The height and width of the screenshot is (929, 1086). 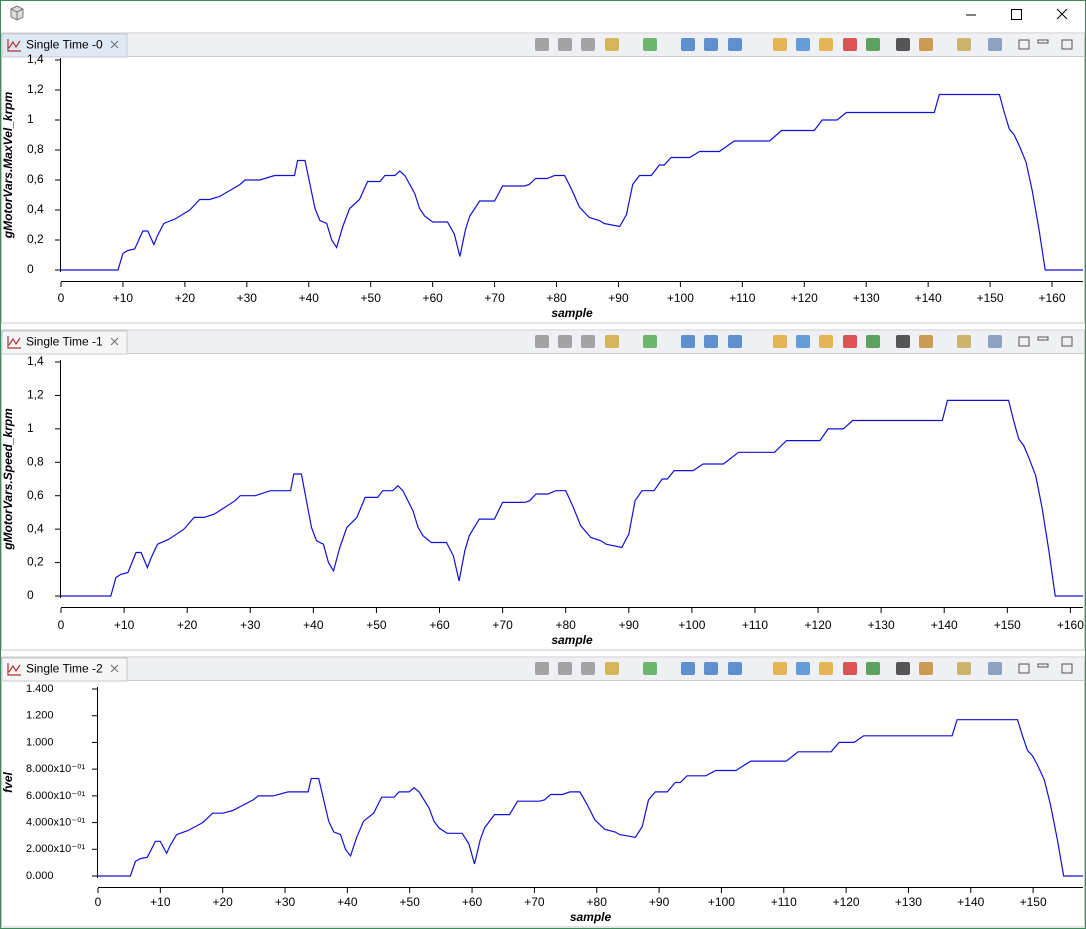 I want to click on y-tick-label: 0,4, so click(x=35, y=209).